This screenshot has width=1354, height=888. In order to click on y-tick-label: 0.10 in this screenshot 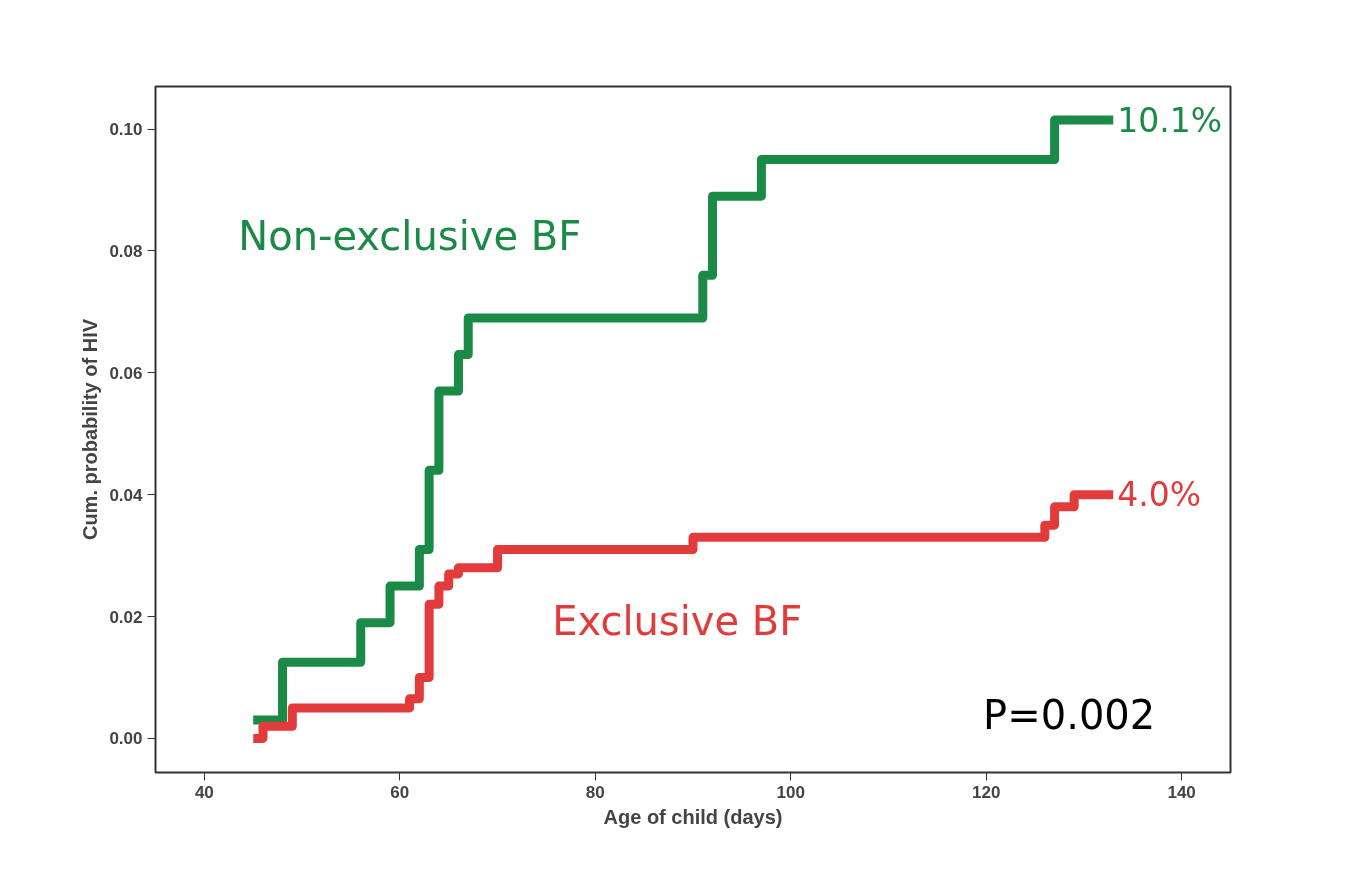, I will do `click(126, 130)`.